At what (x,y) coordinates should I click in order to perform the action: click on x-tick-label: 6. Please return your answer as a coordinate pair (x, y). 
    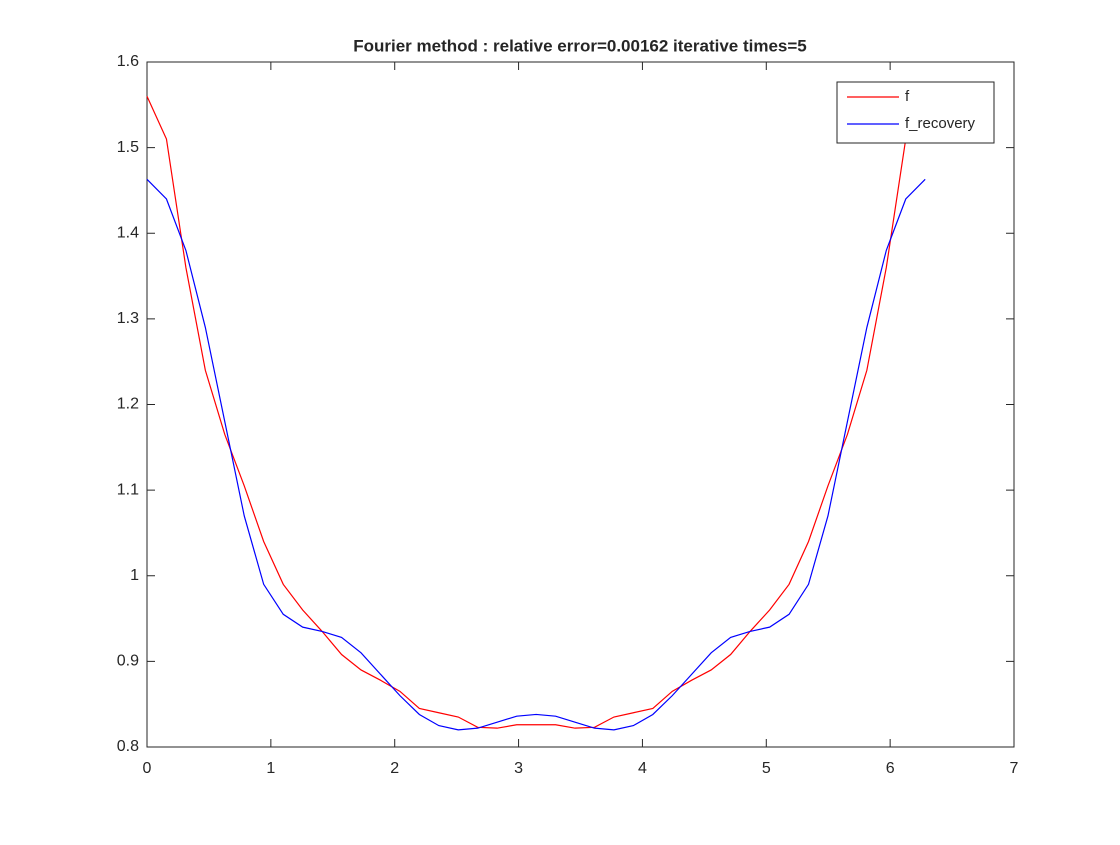
    Looking at the image, I should click on (890, 768).